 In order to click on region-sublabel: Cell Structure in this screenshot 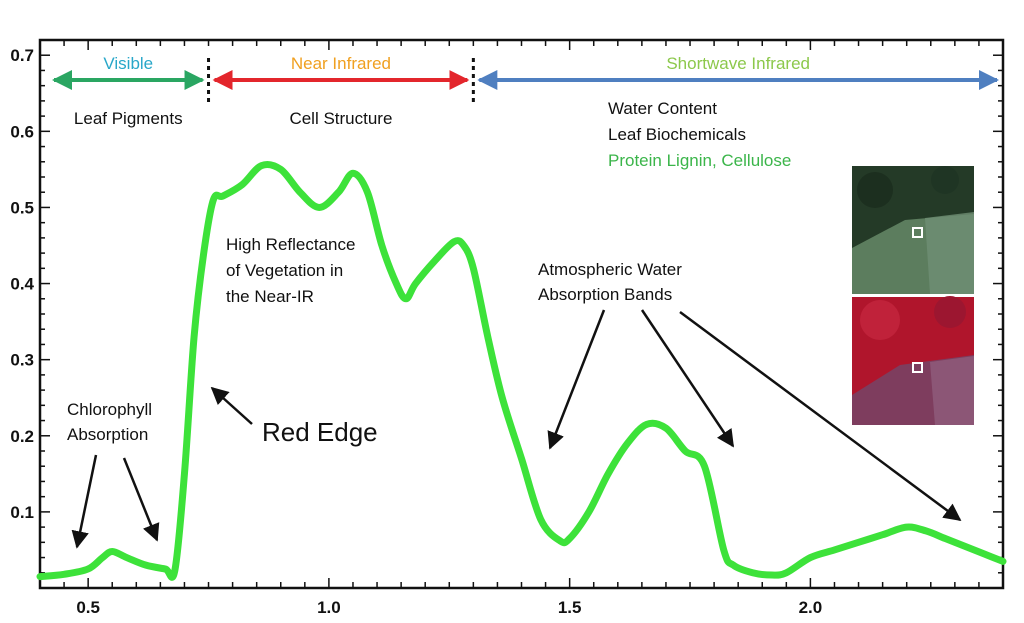, I will do `click(340, 118)`.